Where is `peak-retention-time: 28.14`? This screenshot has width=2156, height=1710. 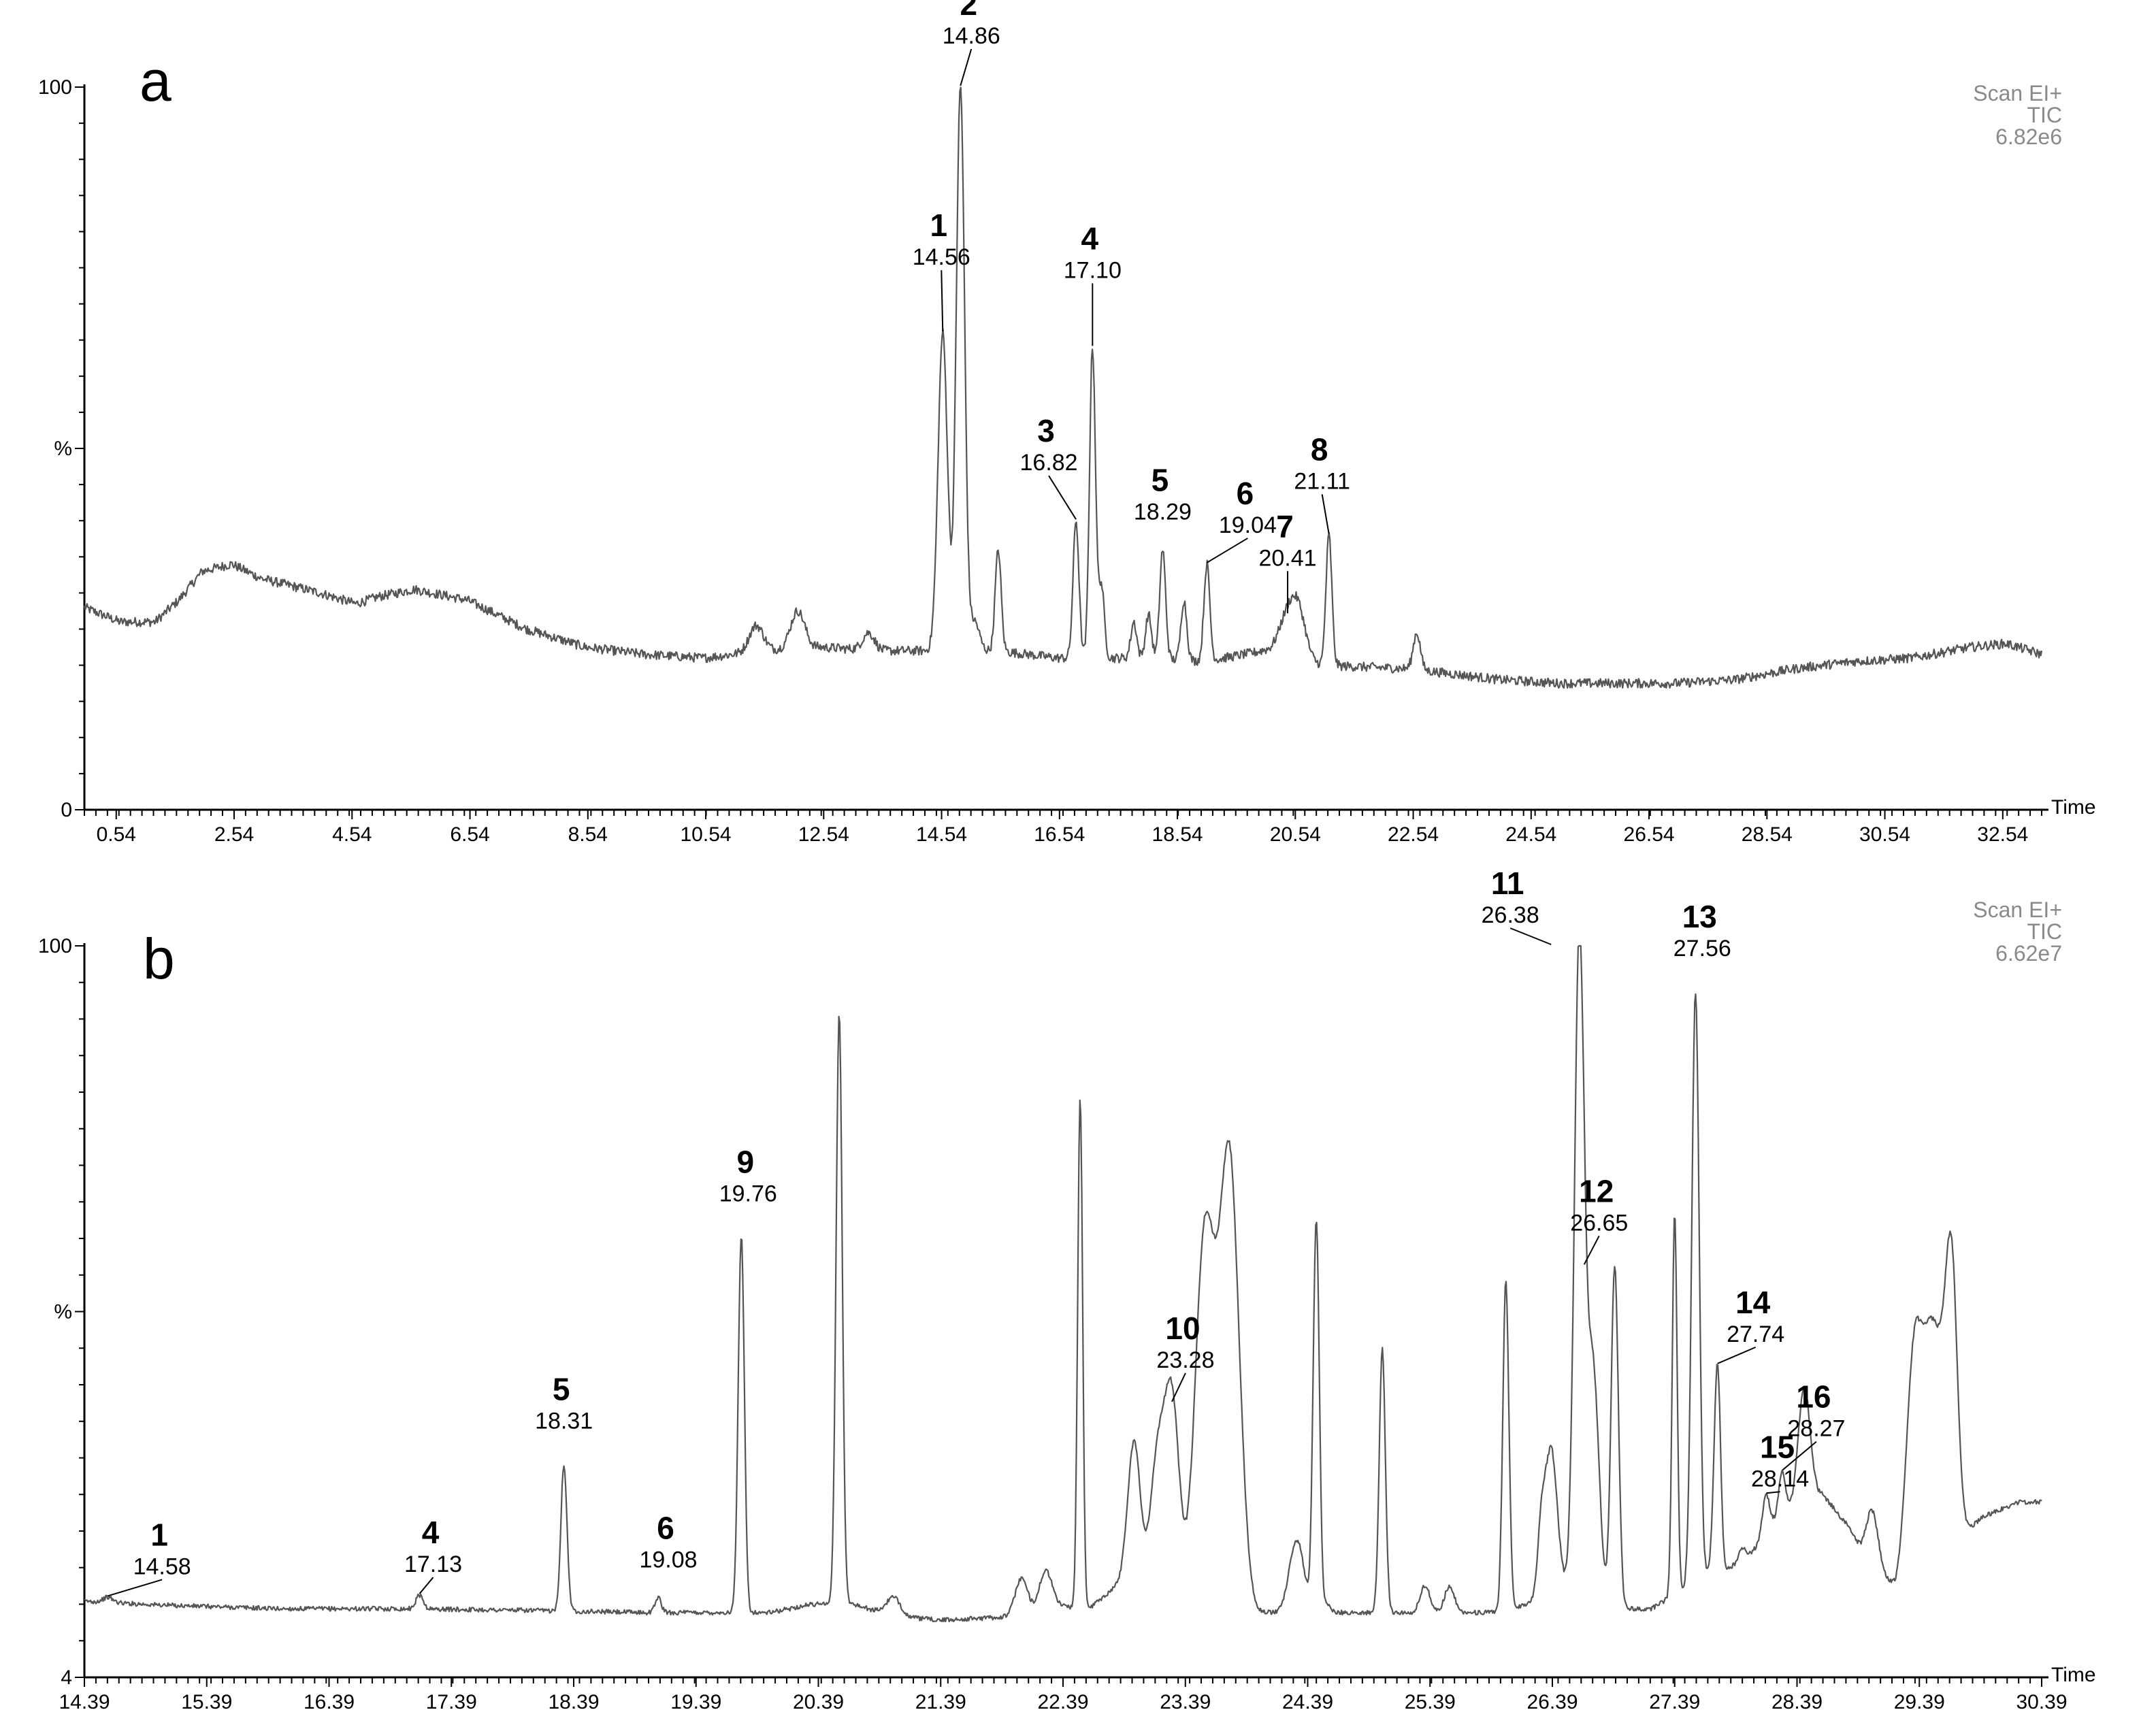 peak-retention-time: 28.14 is located at coordinates (1780, 1479).